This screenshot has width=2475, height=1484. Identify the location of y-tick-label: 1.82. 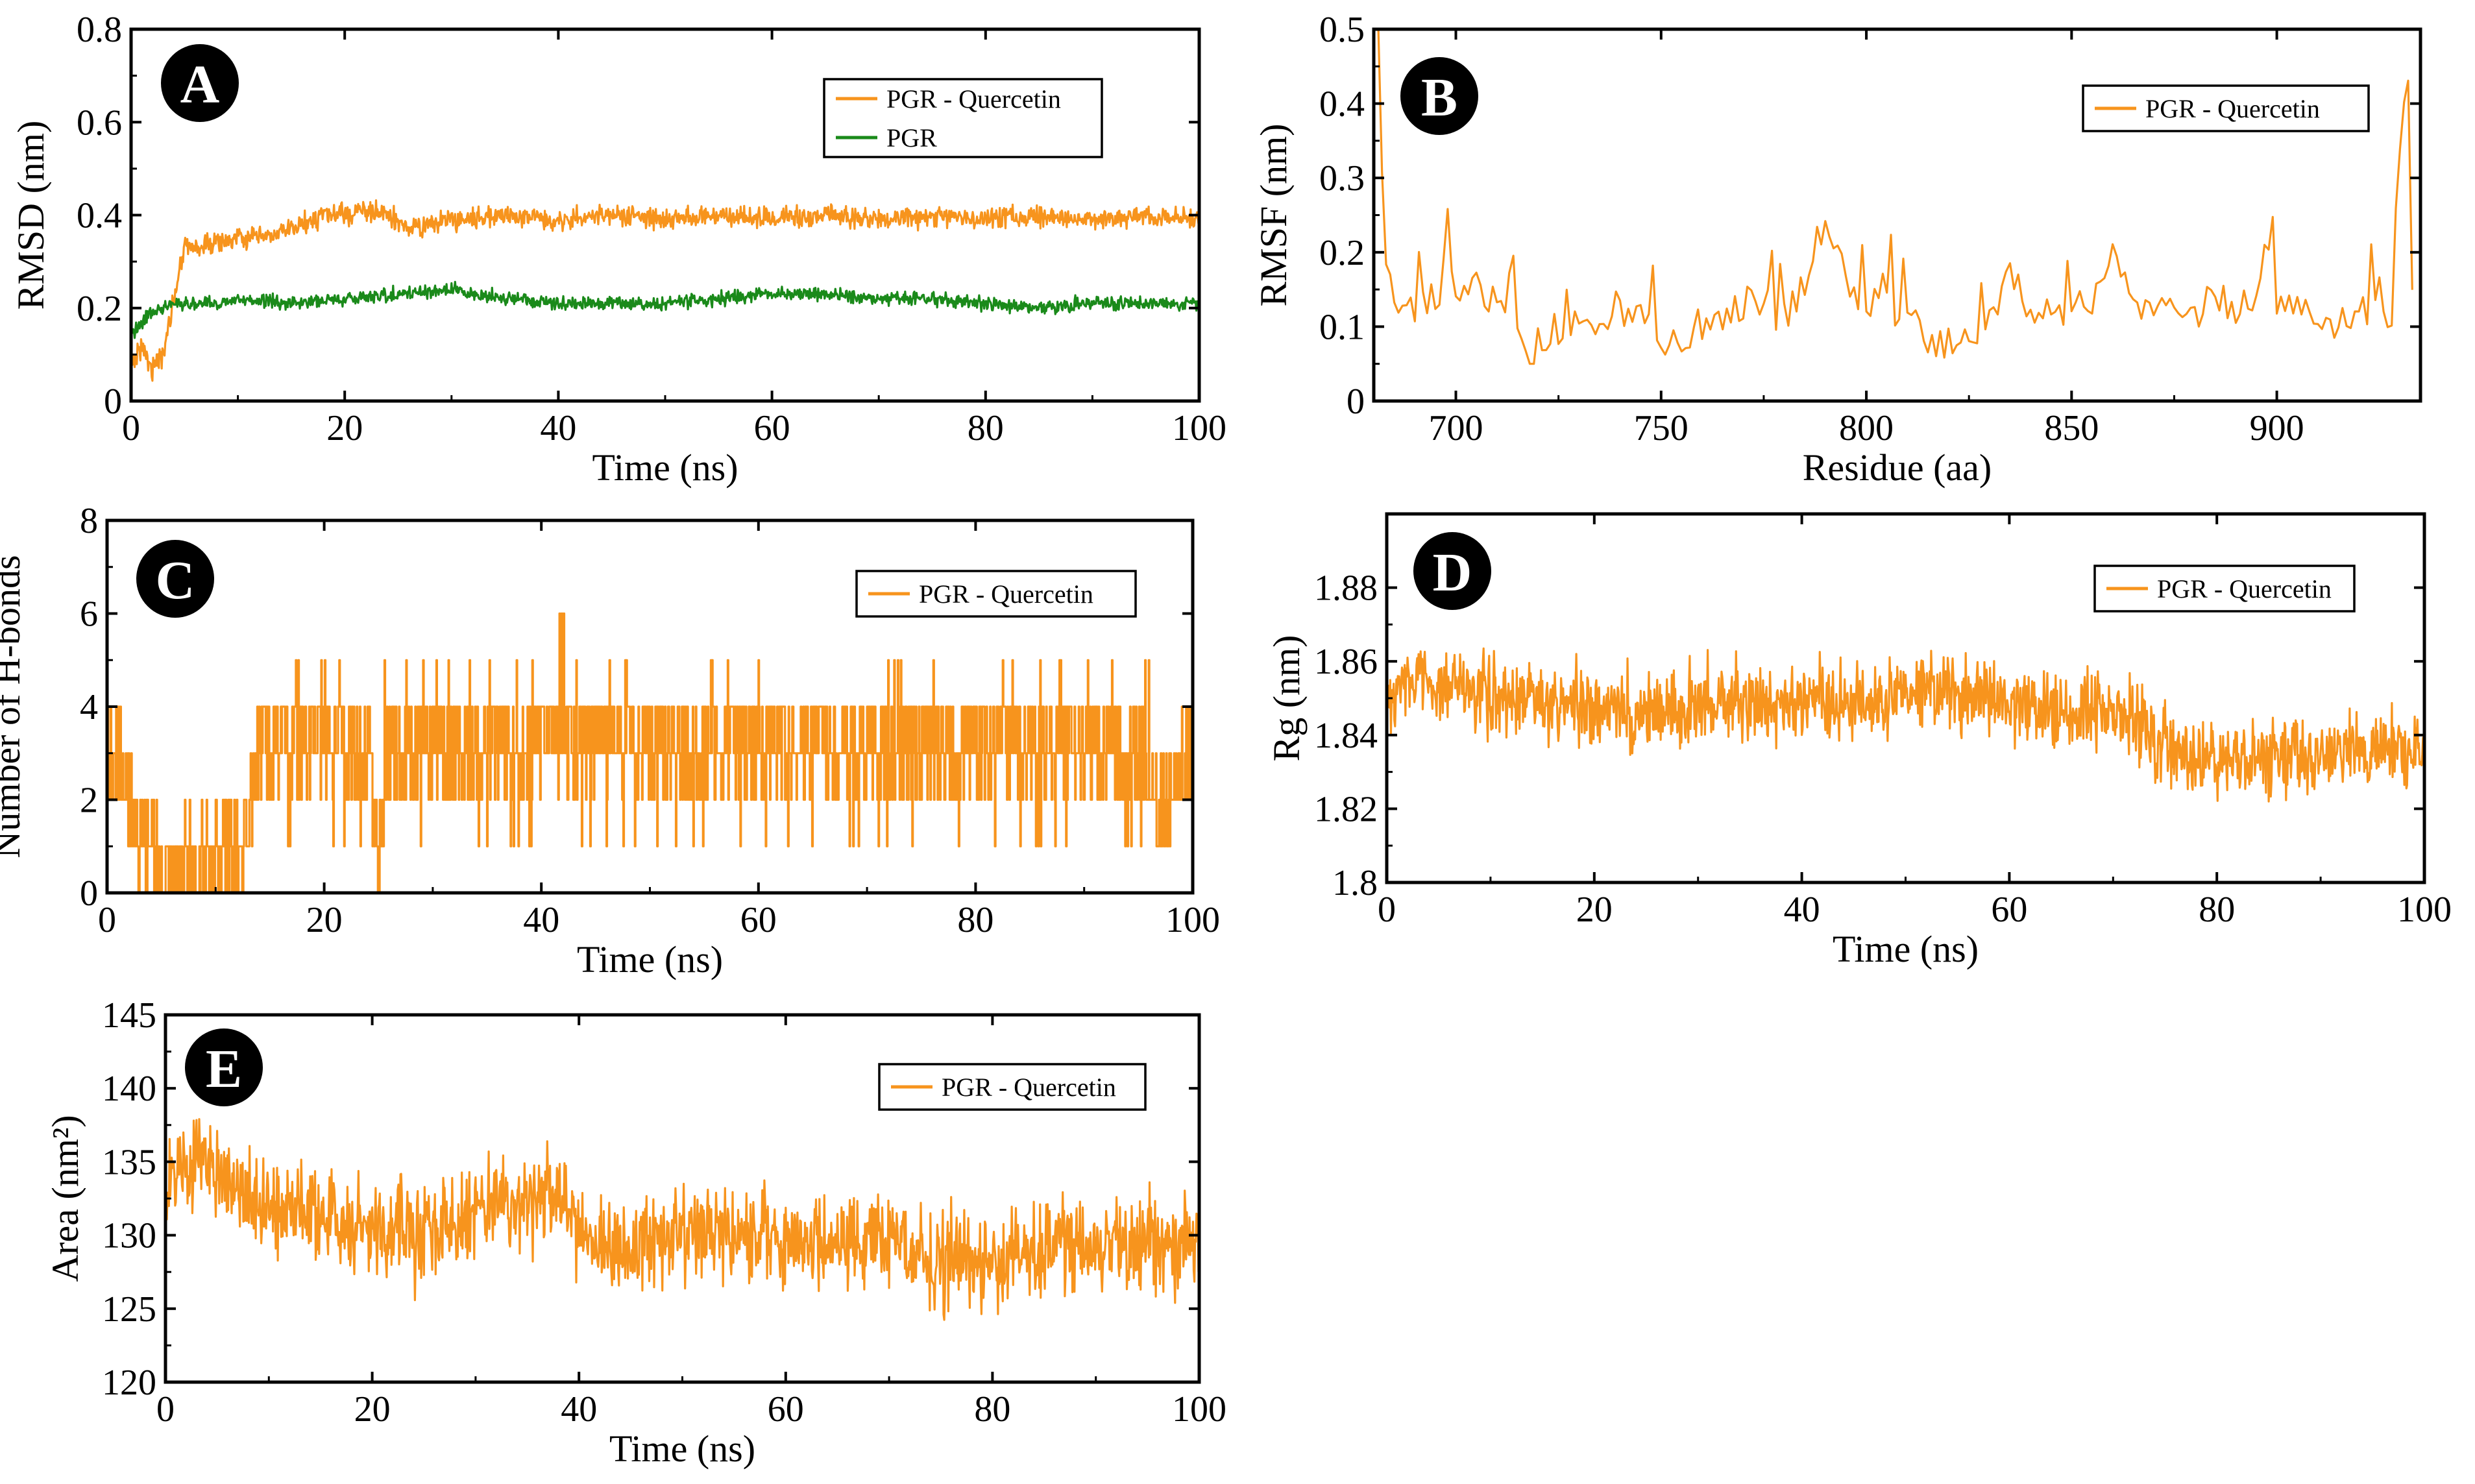
(1346, 809).